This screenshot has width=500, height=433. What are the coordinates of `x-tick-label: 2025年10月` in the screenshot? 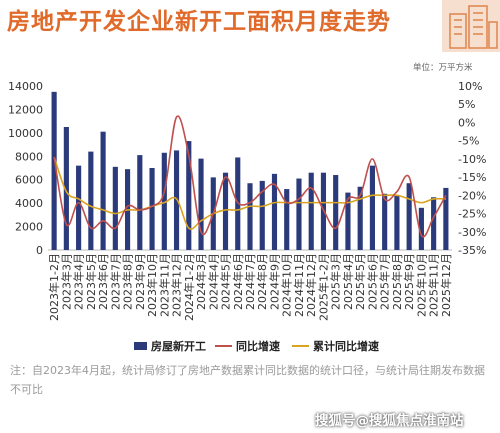 It's located at (421, 285).